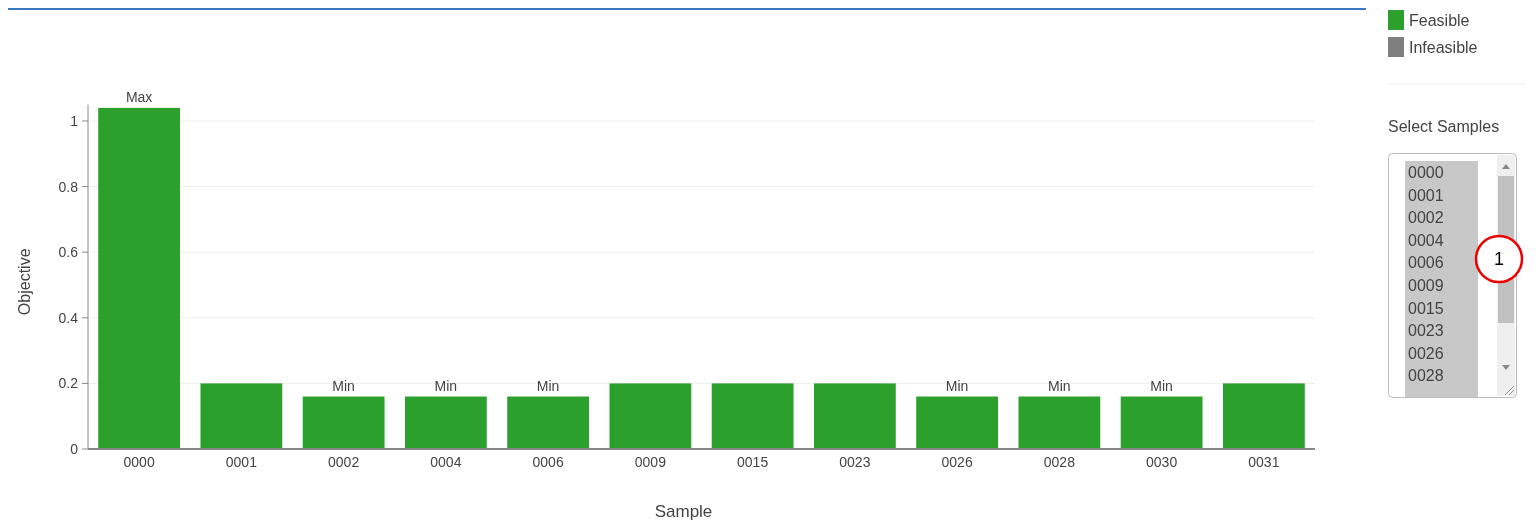 This screenshot has width=1539, height=524. What do you see at coordinates (753, 462) in the screenshot?
I see `x-tick-label: 0015` at bounding box center [753, 462].